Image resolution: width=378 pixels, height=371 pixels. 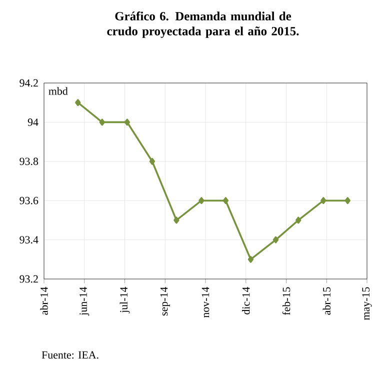 I want to click on x-tick-label: dic-14, so click(x=246, y=300).